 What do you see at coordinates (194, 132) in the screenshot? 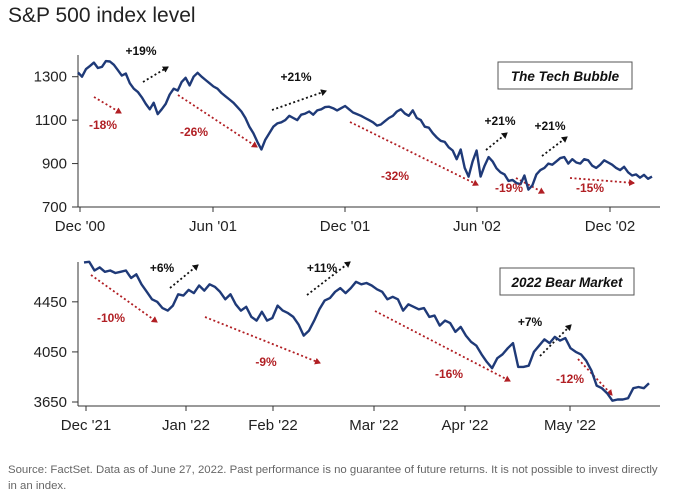
I see `decline-annotation: -26%` at bounding box center [194, 132].